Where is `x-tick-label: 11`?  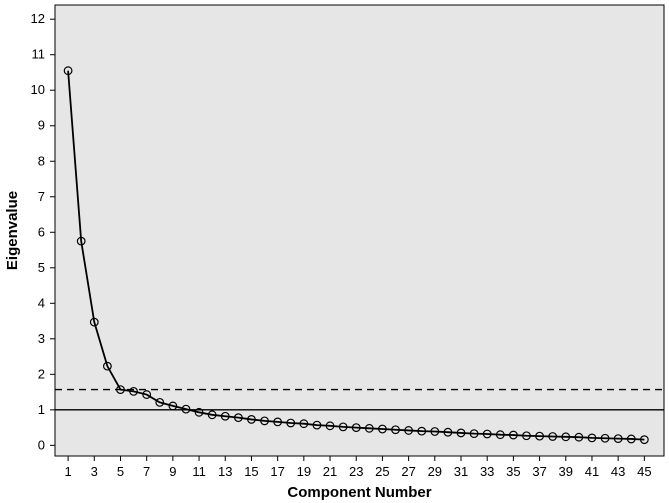
x-tick-label: 11 is located at coordinates (199, 471).